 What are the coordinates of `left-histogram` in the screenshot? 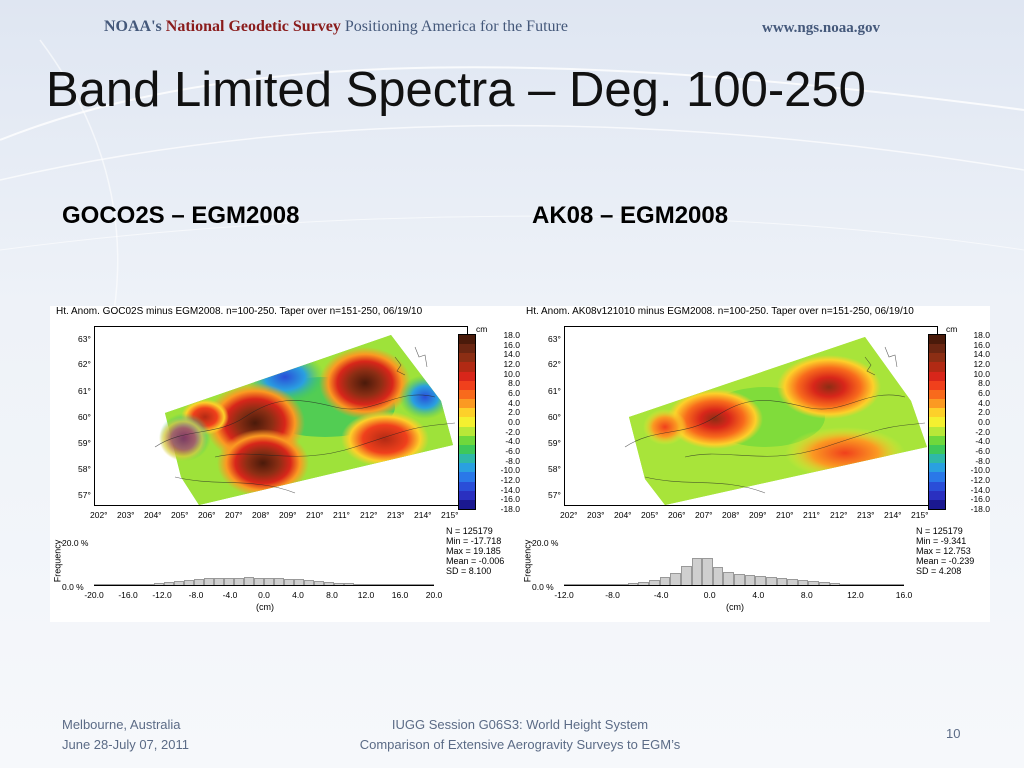 It's located at (264, 564).